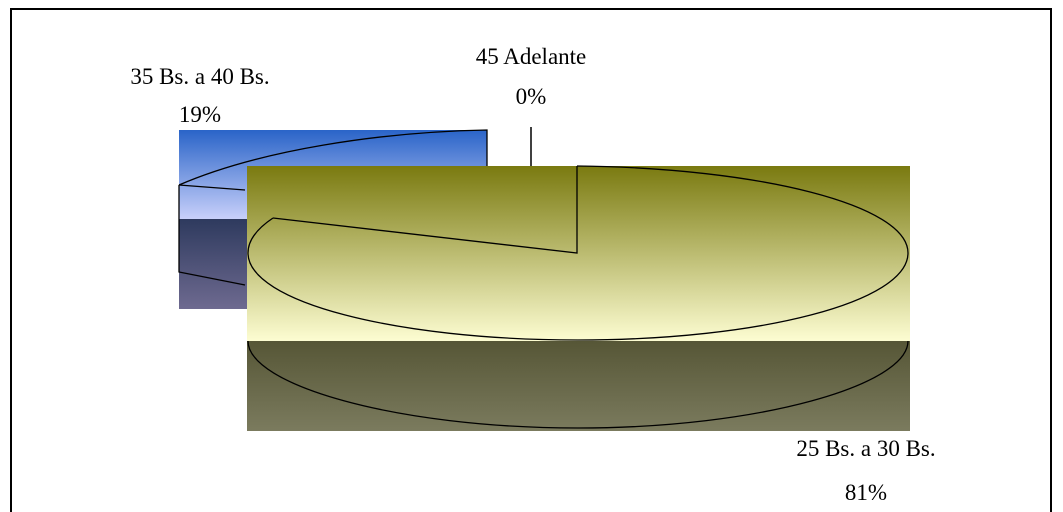 The height and width of the screenshot is (512, 1063). I want to click on label-45-percent: 0%, so click(531, 96).